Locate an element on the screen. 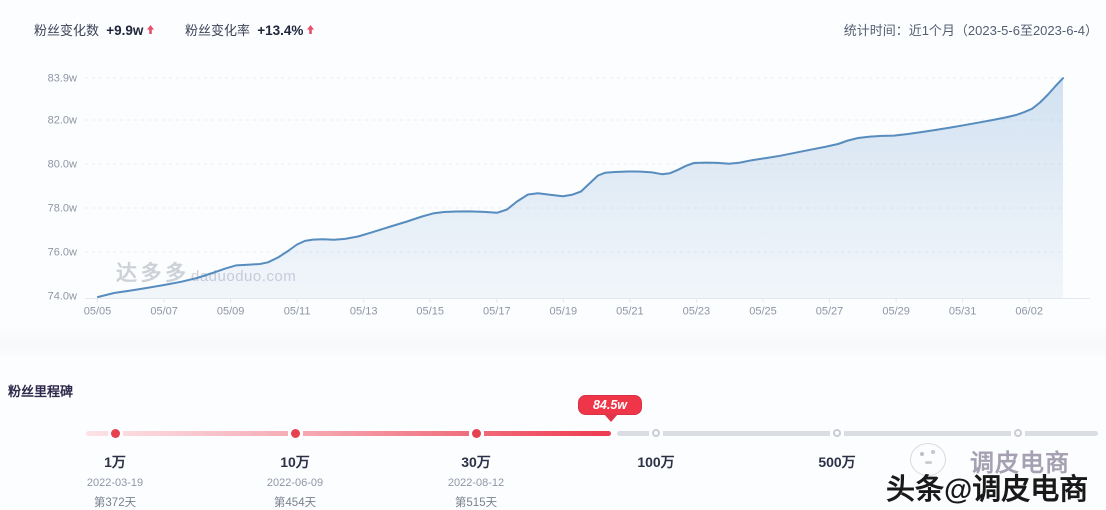 The image size is (1106, 510). svg-text: 76.0w is located at coordinates (62, 253).